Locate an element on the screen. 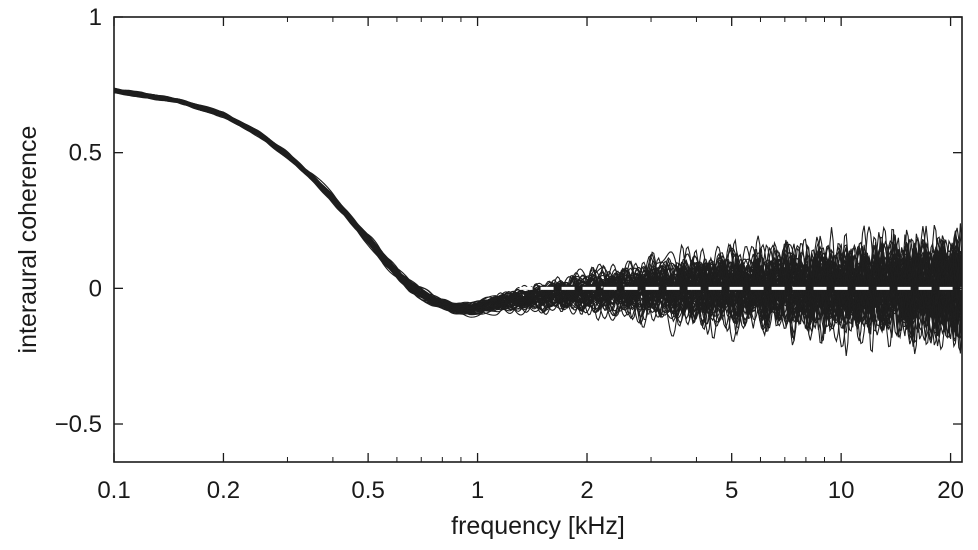 The width and height of the screenshot is (978, 550). x-tick-label: 0.1 is located at coordinates (113, 490).